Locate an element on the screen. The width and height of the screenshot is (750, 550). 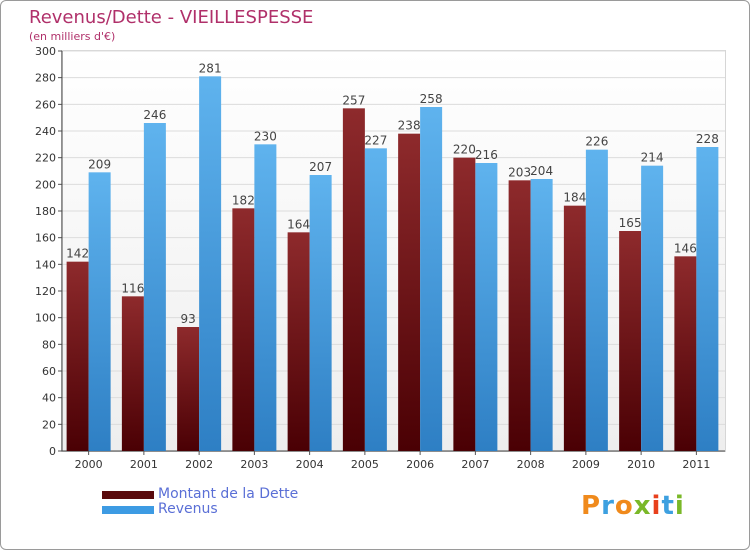
proxiti-logo: Proxiti is located at coordinates (633, 506).